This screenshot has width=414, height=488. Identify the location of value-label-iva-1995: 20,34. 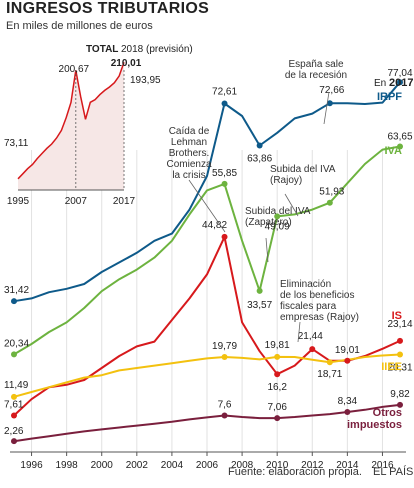
(16, 343).